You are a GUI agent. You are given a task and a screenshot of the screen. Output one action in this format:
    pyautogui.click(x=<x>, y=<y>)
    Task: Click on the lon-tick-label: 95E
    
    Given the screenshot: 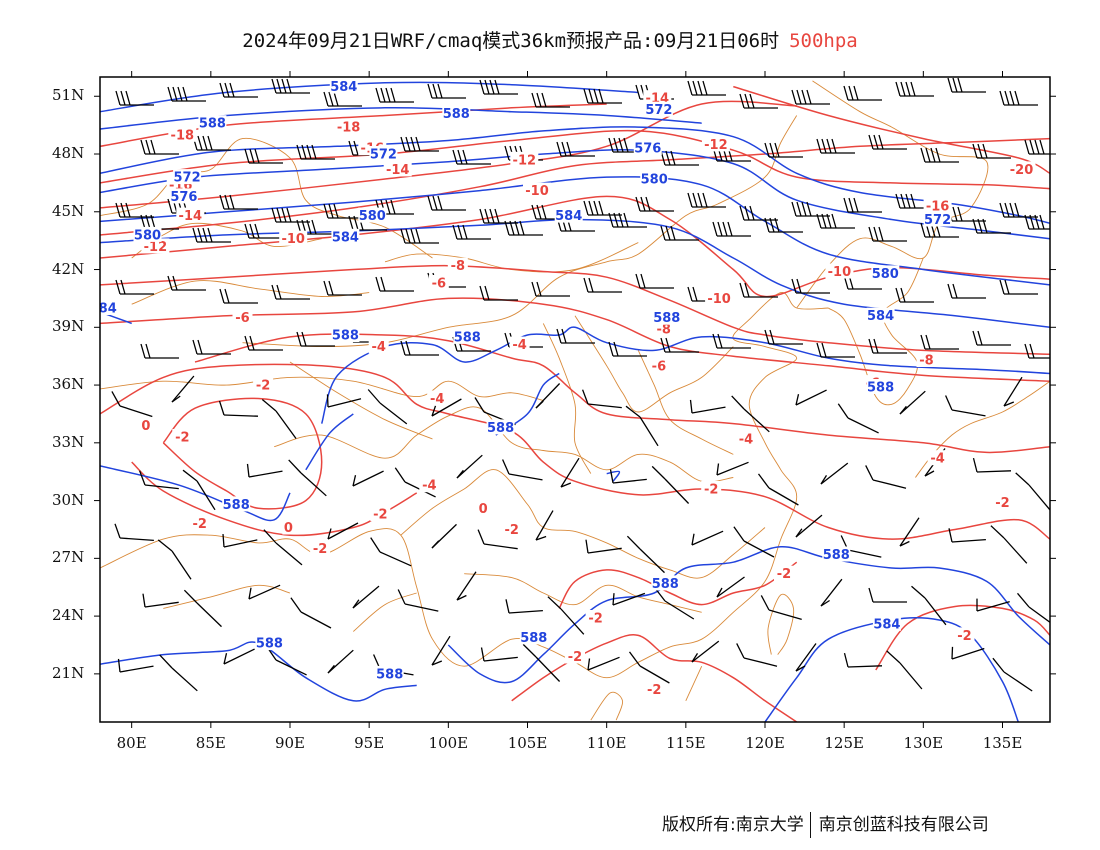 What is the action you would take?
    pyautogui.click(x=369, y=743)
    